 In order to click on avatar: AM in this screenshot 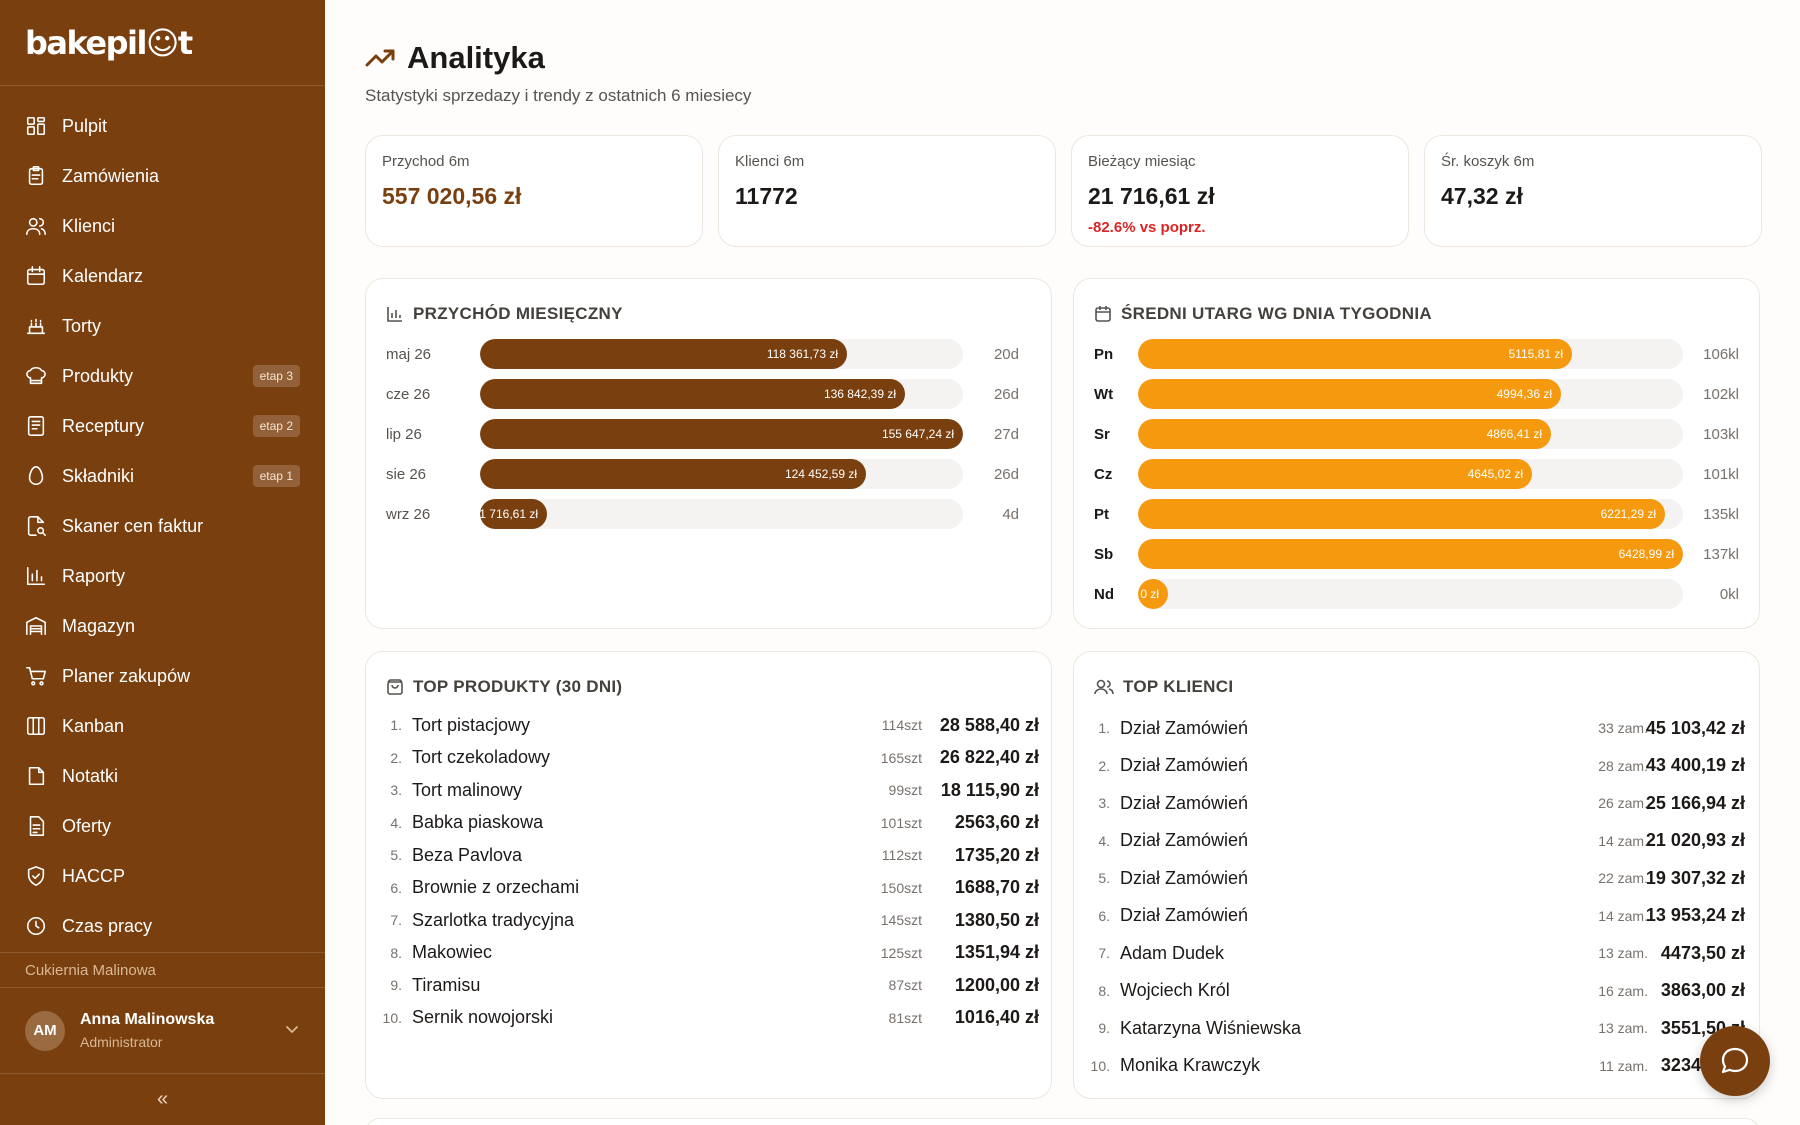, I will do `click(45, 1030)`.